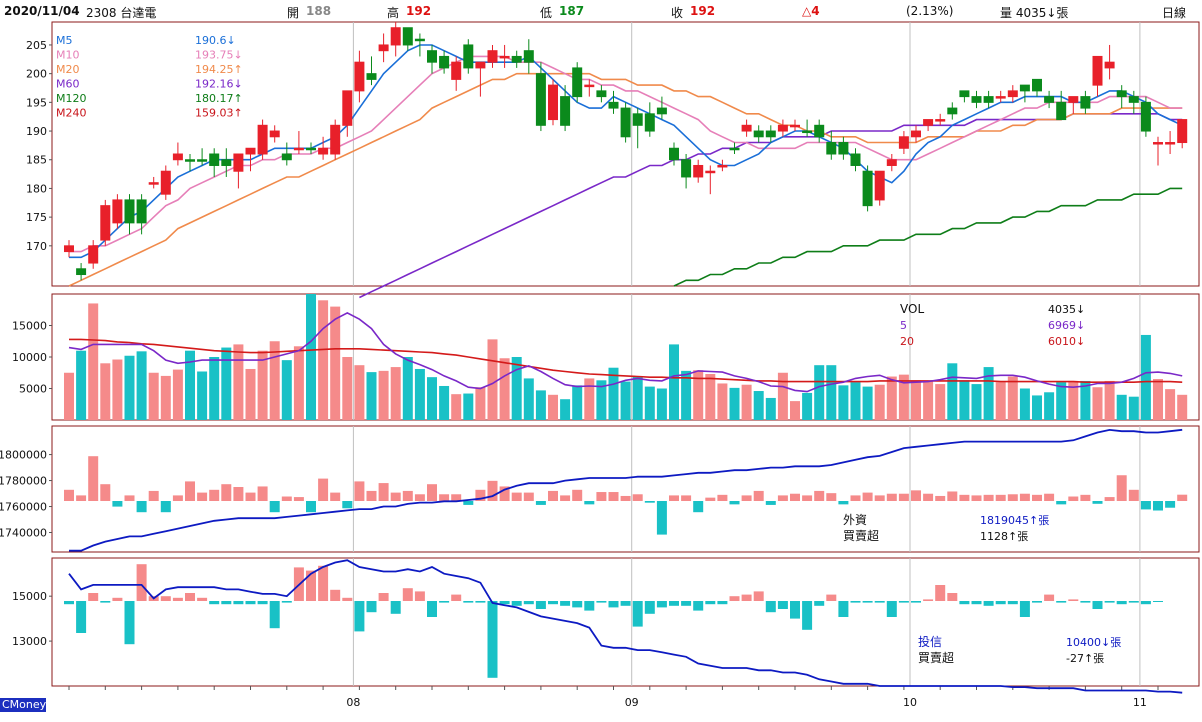 The image size is (1202, 722). What do you see at coordinates (930, 641) in the screenshot?
I see `trust-legend-title: 投信` at bounding box center [930, 641].